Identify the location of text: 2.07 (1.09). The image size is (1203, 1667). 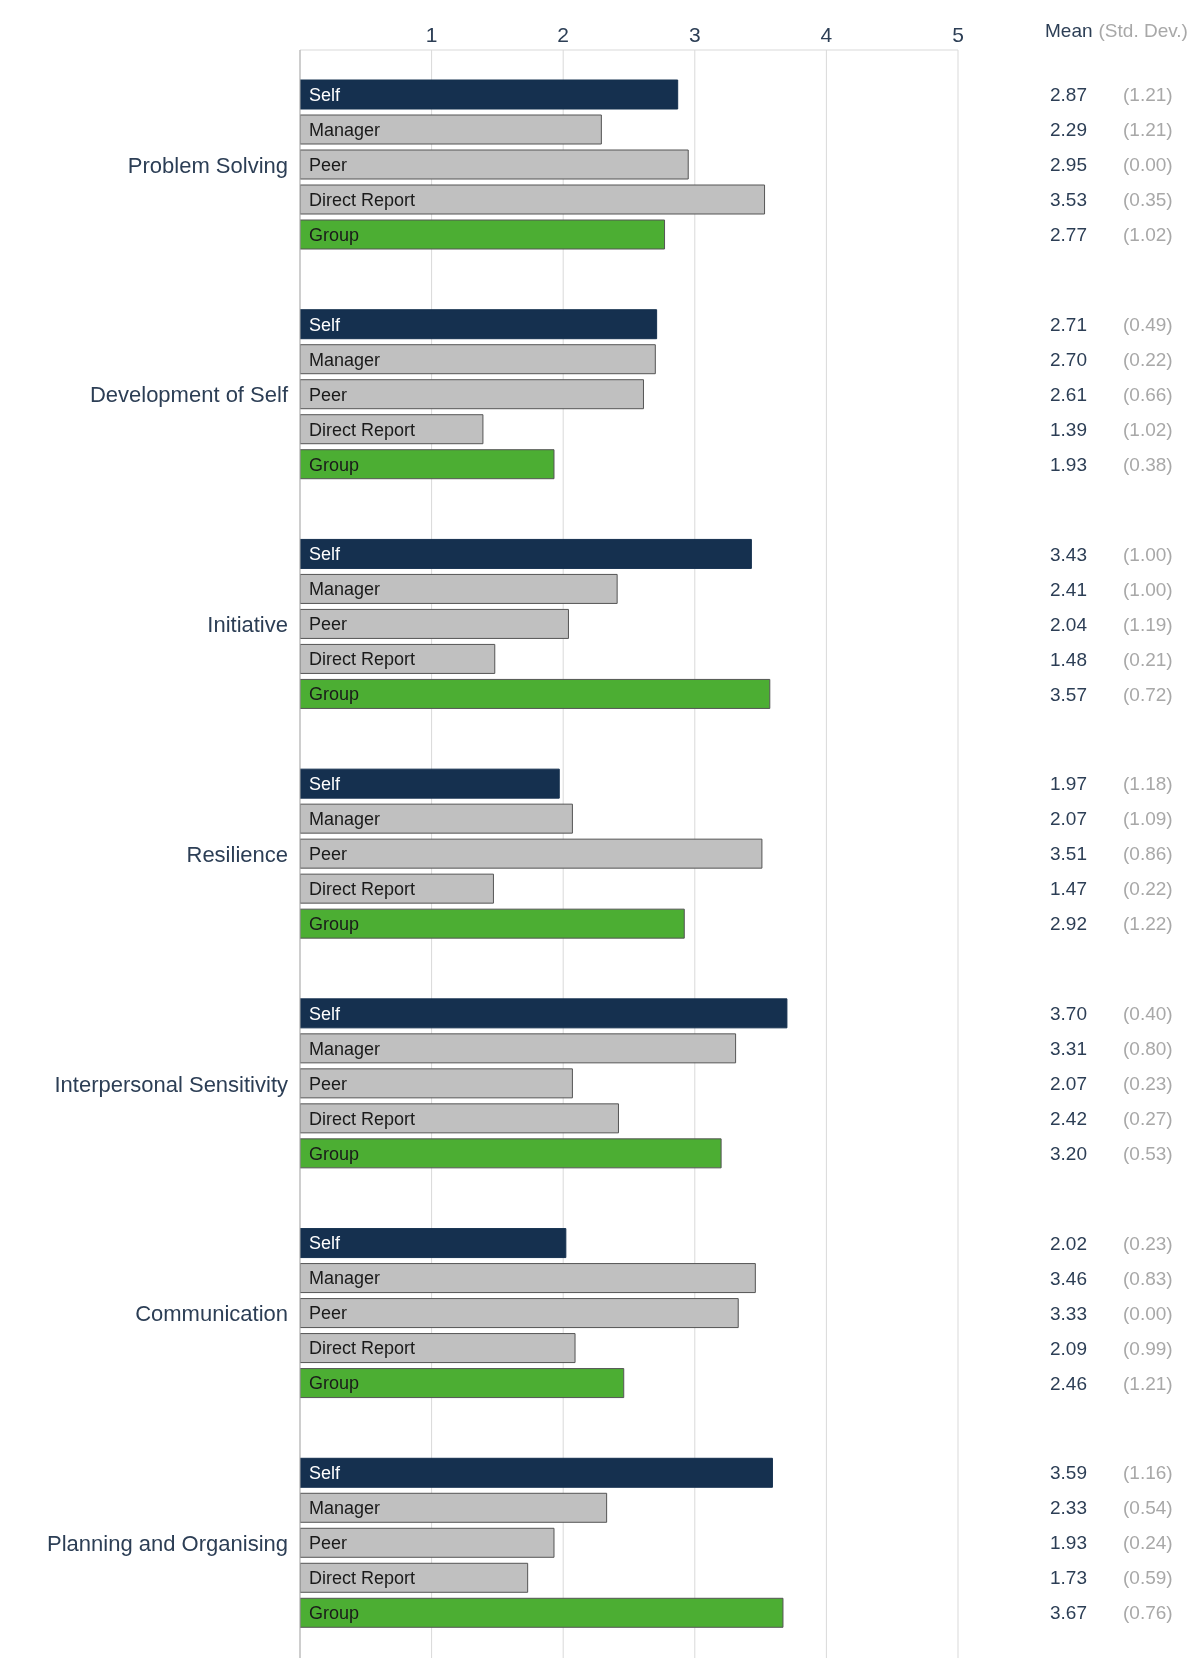
(1111, 819).